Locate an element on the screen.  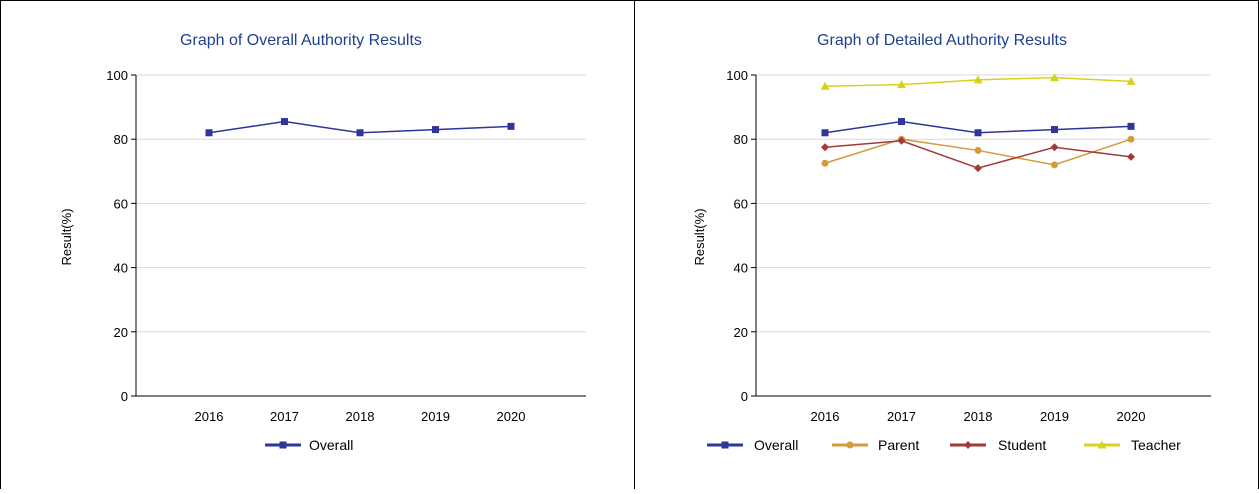
legend-marker-parent is located at coordinates (850, 445).